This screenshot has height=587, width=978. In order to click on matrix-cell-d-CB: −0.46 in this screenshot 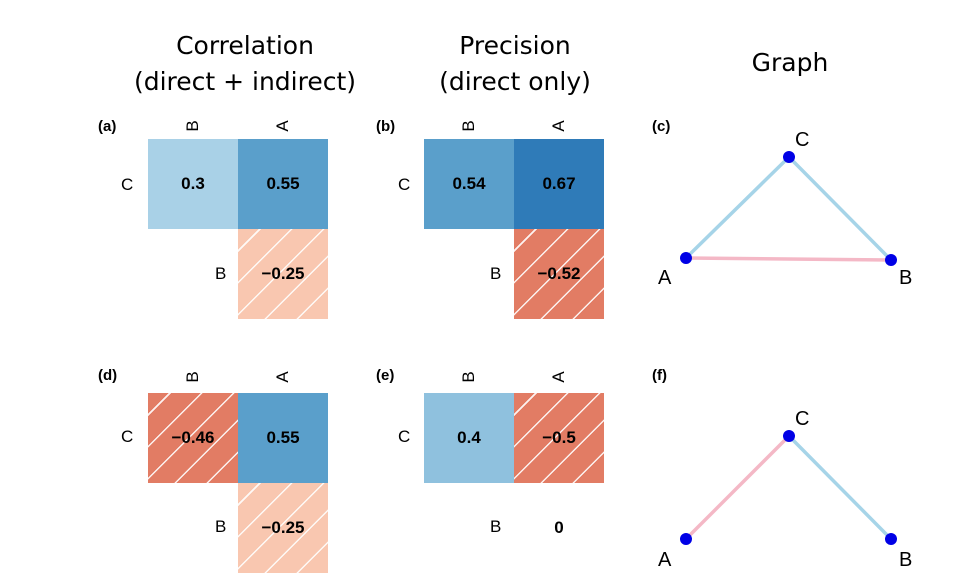, I will do `click(193, 438)`.